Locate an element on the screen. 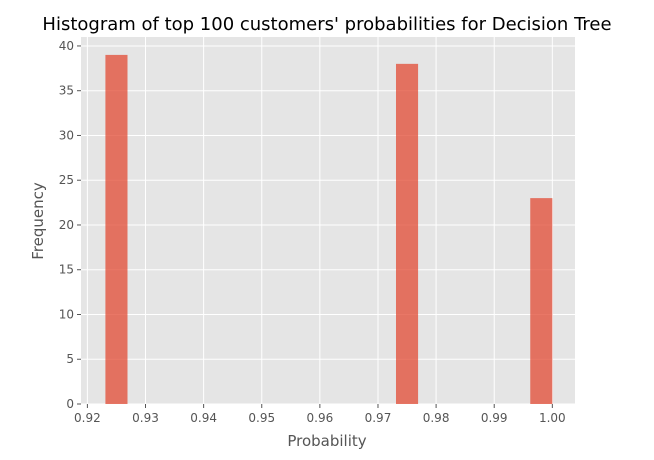 Image resolution: width=654 pixels, height=460 pixels. y-tick-label: 0 is located at coordinates (70, 404).